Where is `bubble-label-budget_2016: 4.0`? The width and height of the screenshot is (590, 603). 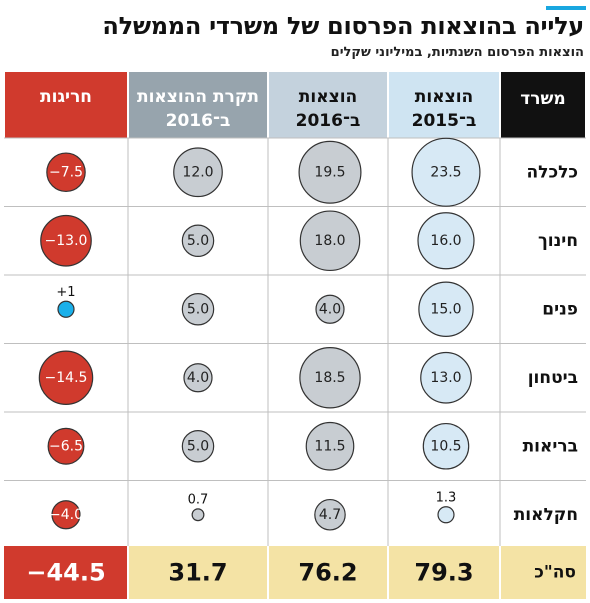 bubble-label-budget_2016: 4.0 is located at coordinates (198, 378).